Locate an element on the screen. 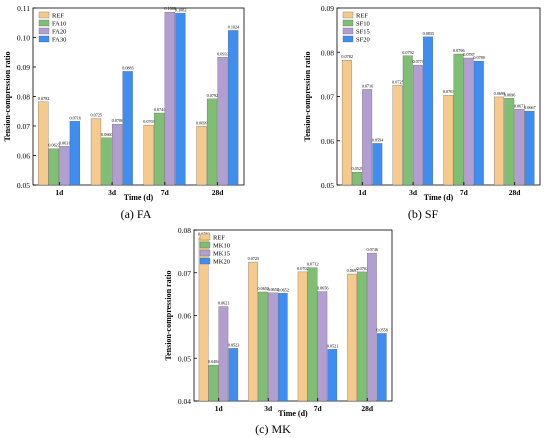  legend-label: REF is located at coordinates (362, 16).